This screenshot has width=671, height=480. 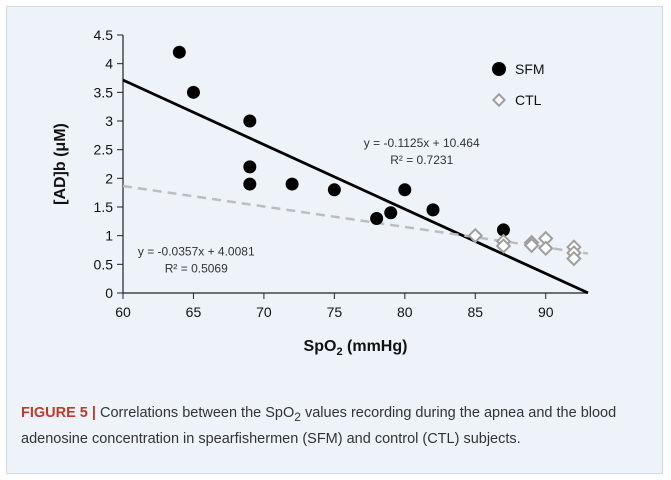 What do you see at coordinates (546, 312) in the screenshot?
I see `x-tick-label: 90` at bounding box center [546, 312].